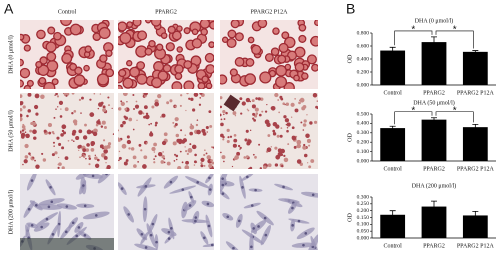 The width and height of the screenshot is (500, 253). Describe the element at coordinates (363, 33) in the screenshot. I see `y-tick-label: 0.800` at that location.